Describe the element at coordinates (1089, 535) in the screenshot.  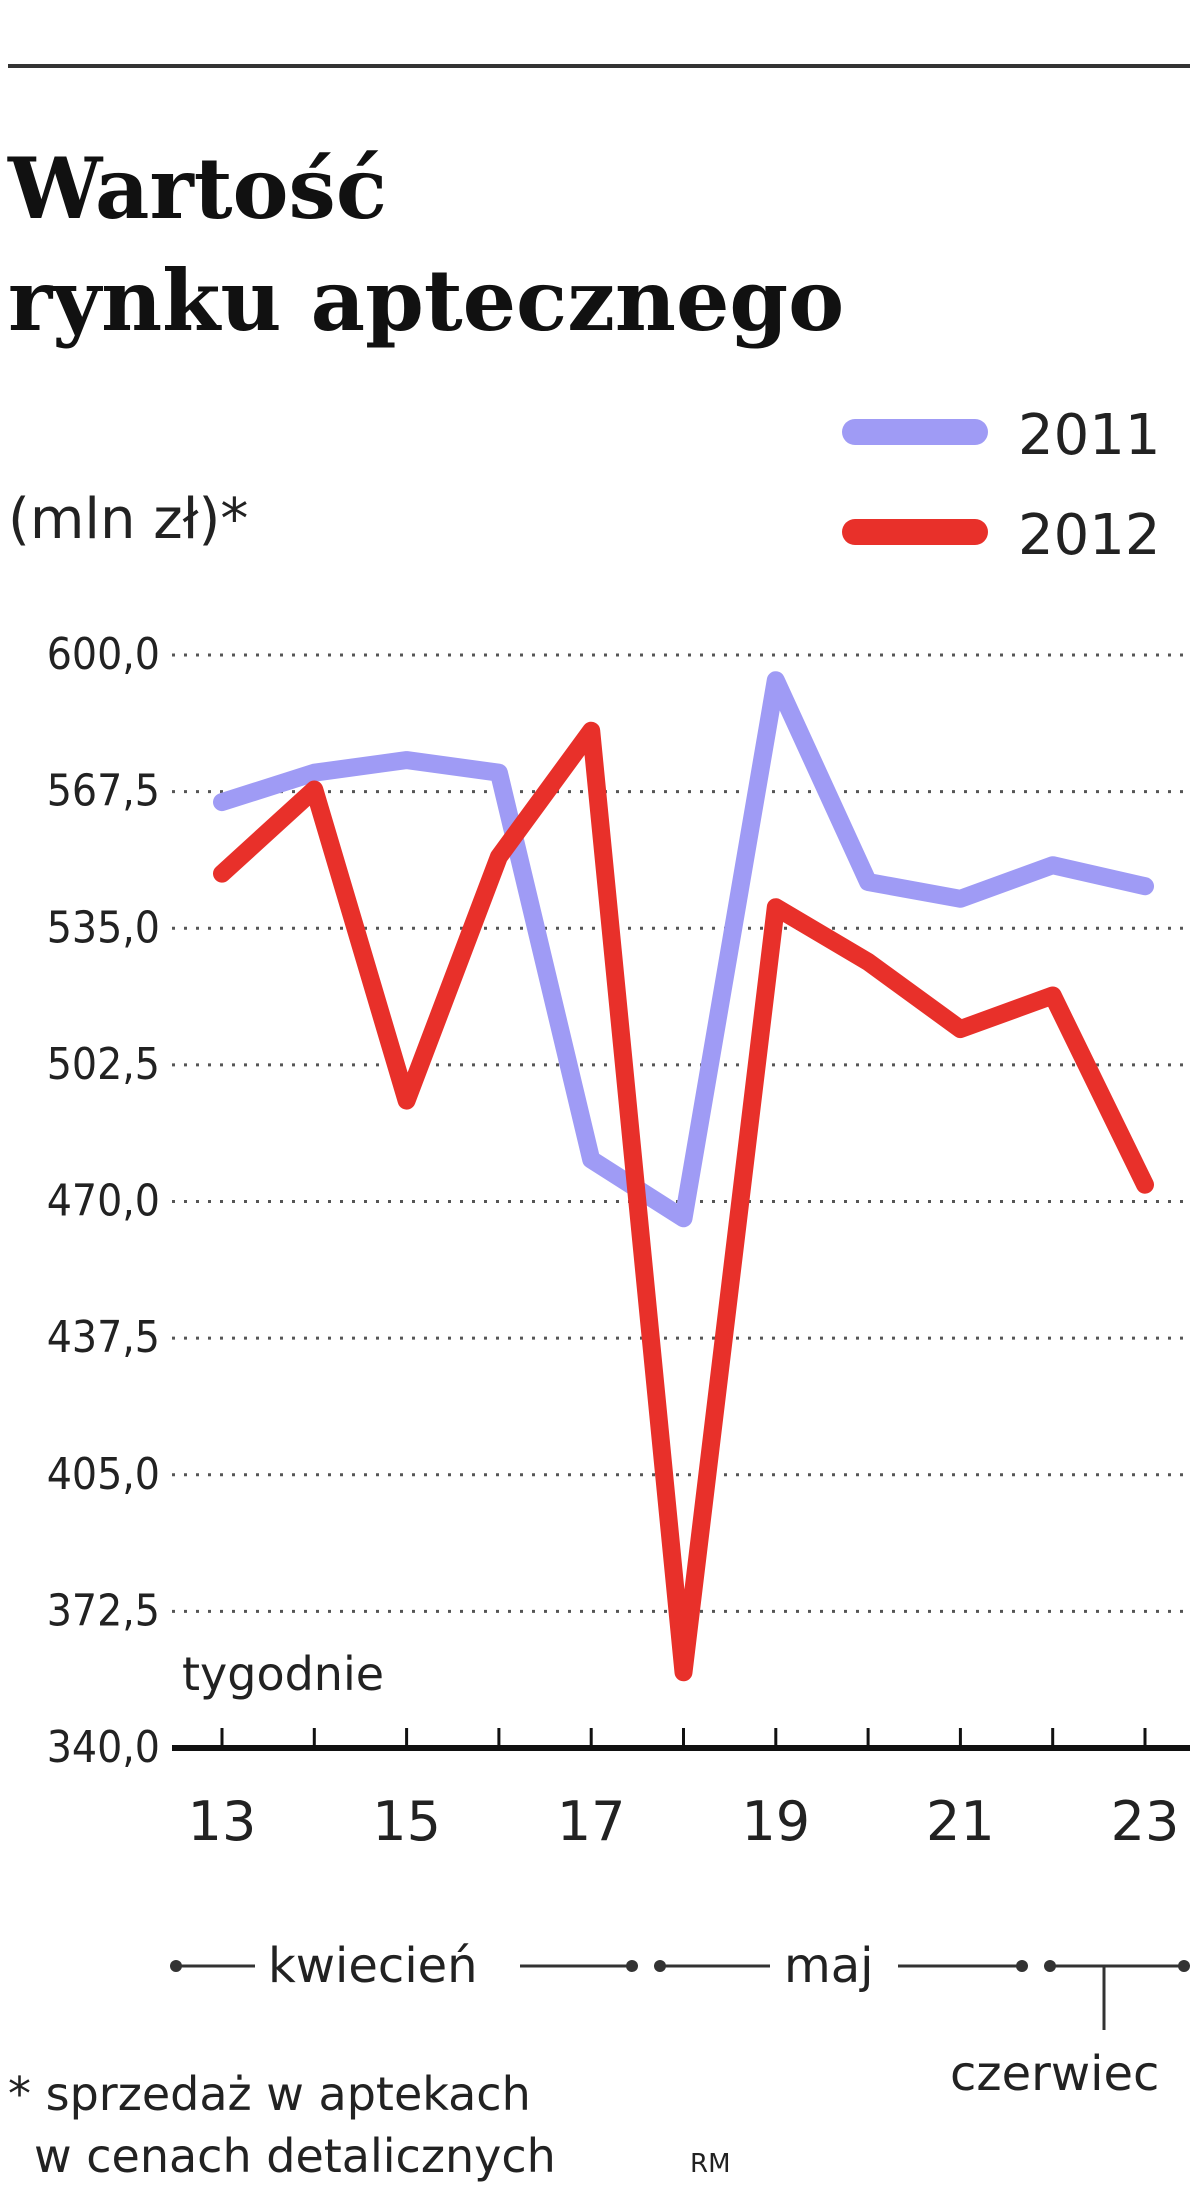
I see `legend-label-2012: 2012` at that location.